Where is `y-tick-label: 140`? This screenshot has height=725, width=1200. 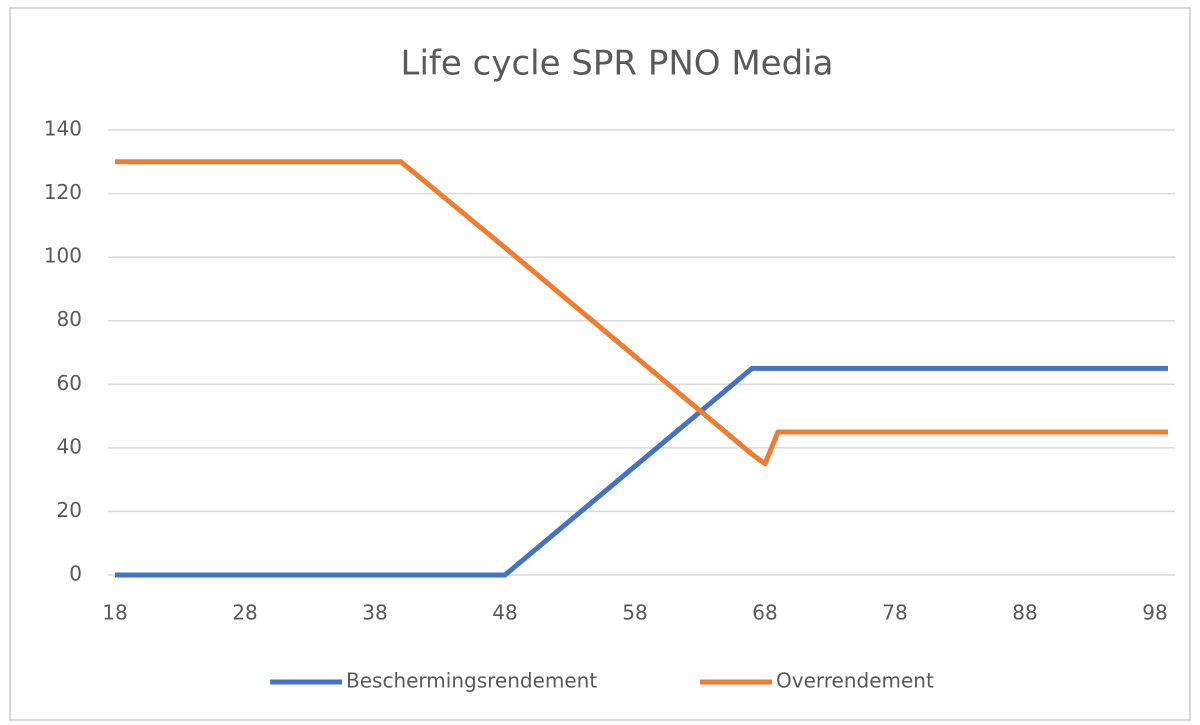 y-tick-label: 140 is located at coordinates (63, 129).